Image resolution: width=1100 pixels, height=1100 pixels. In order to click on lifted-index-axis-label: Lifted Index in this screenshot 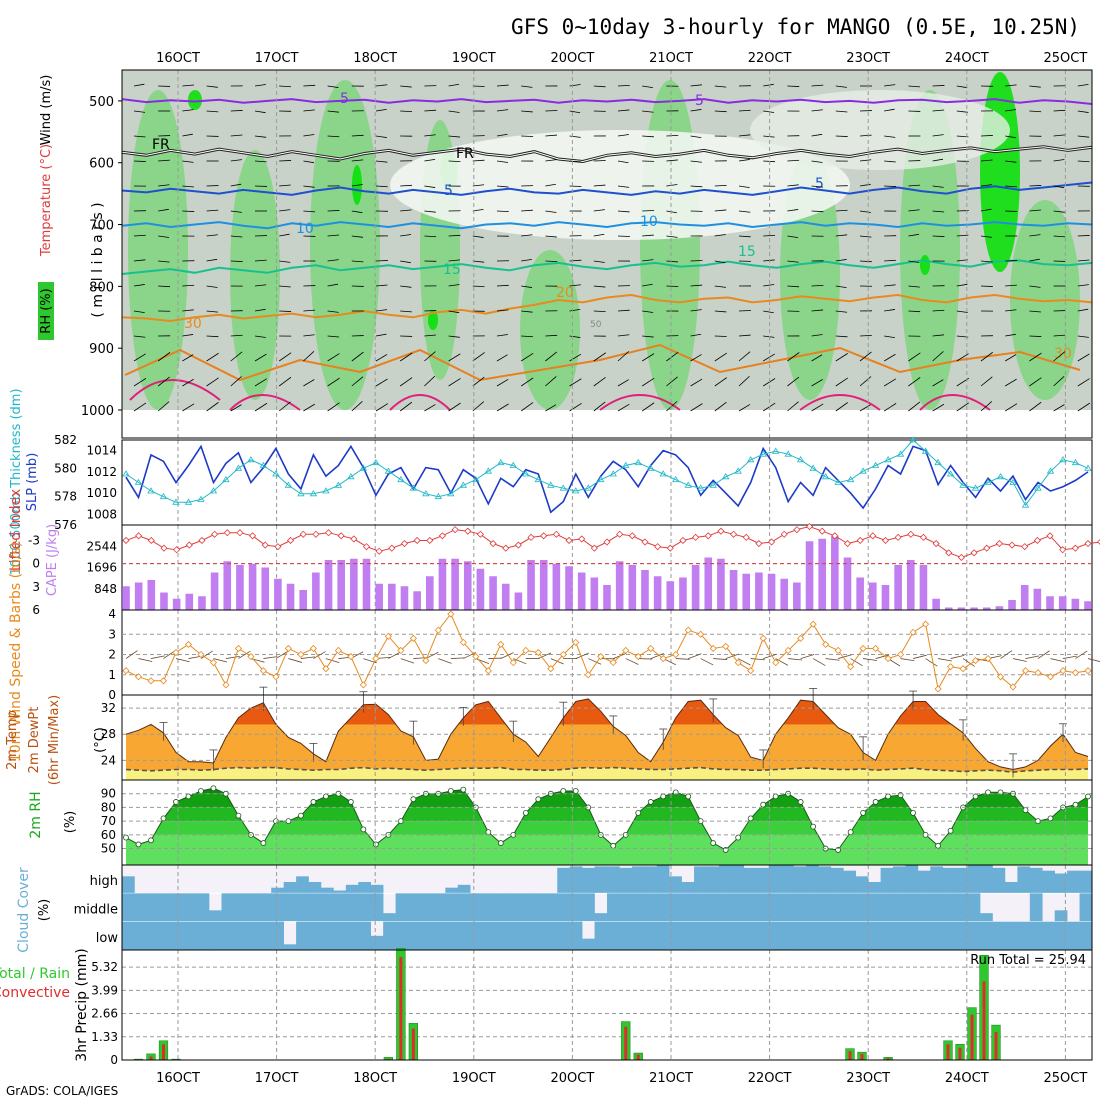, I will do `click(16, 530)`.